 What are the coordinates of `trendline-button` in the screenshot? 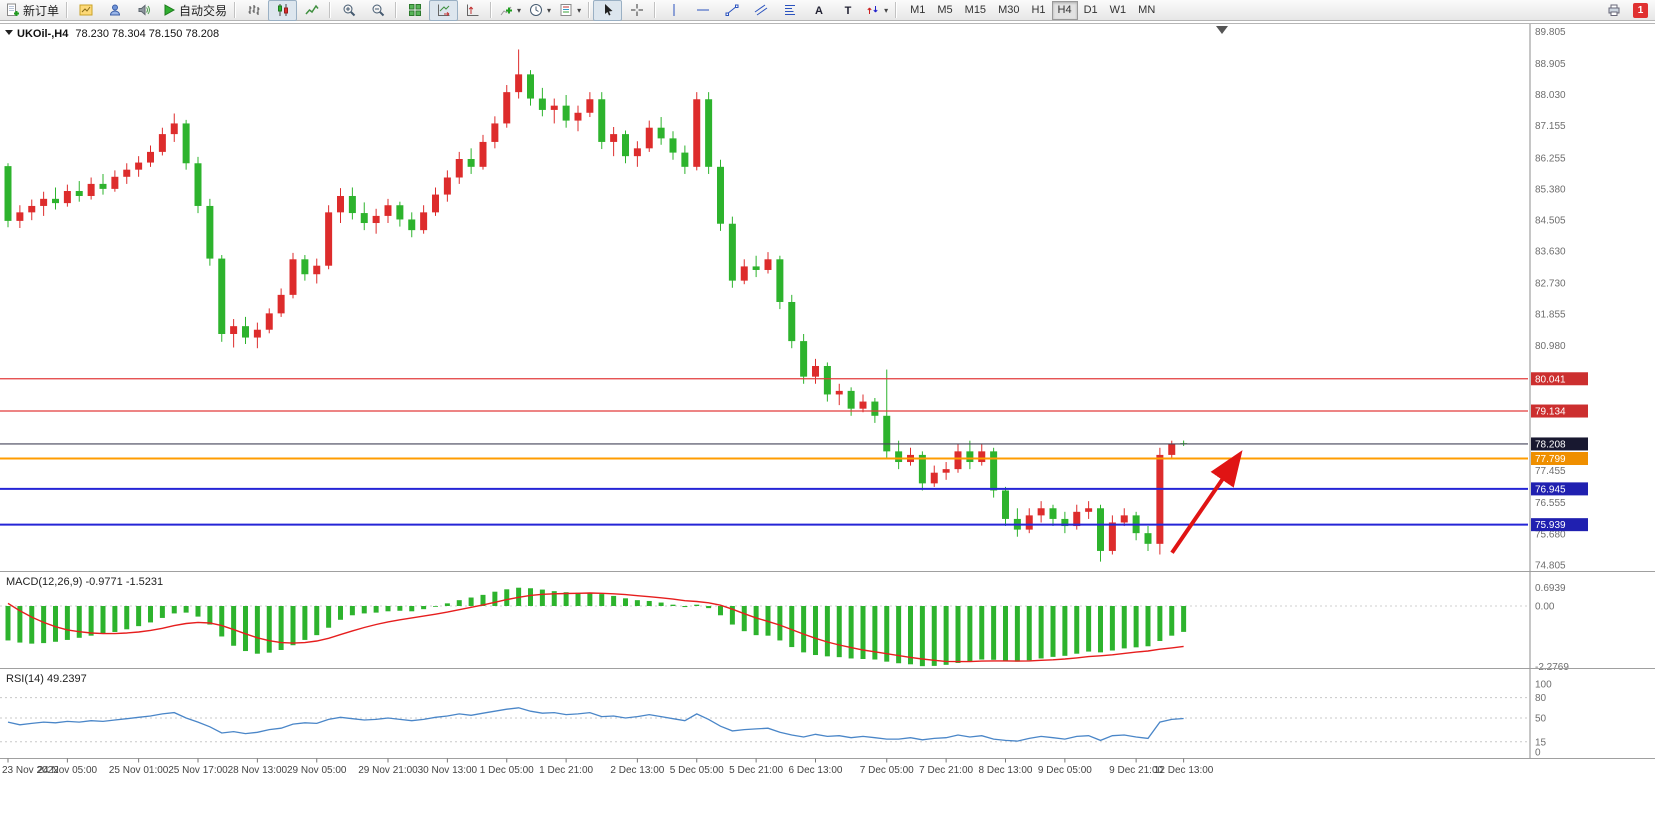 It's located at (731, 10).